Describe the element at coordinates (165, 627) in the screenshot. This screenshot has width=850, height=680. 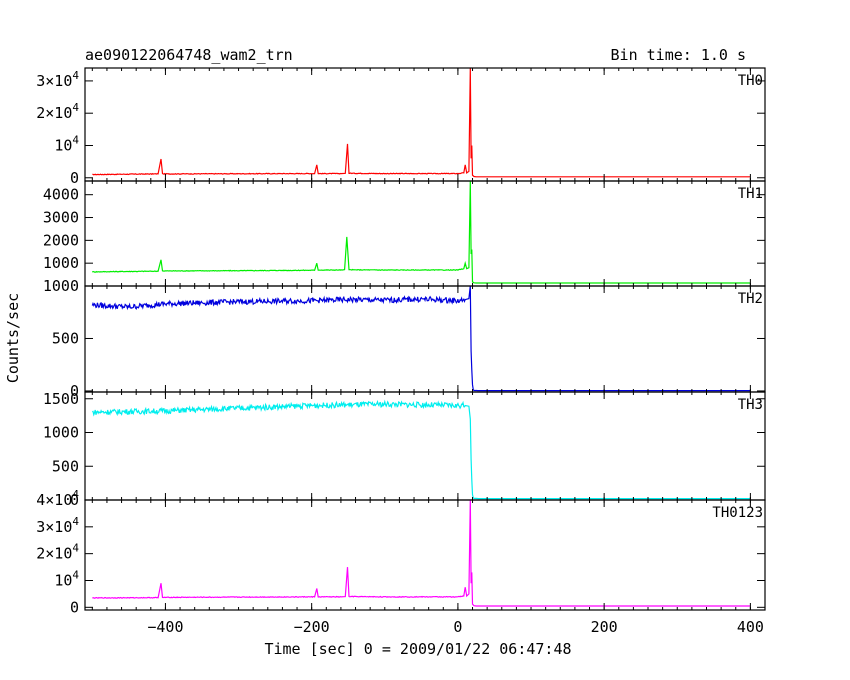
I see `x-tick-label: −400` at that location.